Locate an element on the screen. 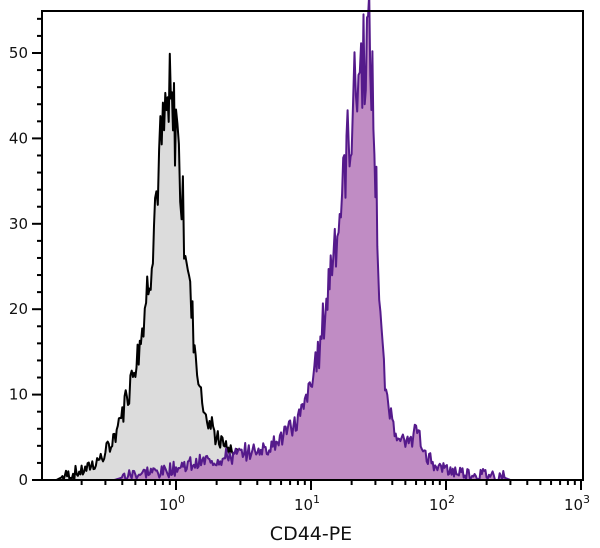 Image resolution: width=600 pixels, height=548 pixels. y-tick-label: 40 is located at coordinates (18, 138).